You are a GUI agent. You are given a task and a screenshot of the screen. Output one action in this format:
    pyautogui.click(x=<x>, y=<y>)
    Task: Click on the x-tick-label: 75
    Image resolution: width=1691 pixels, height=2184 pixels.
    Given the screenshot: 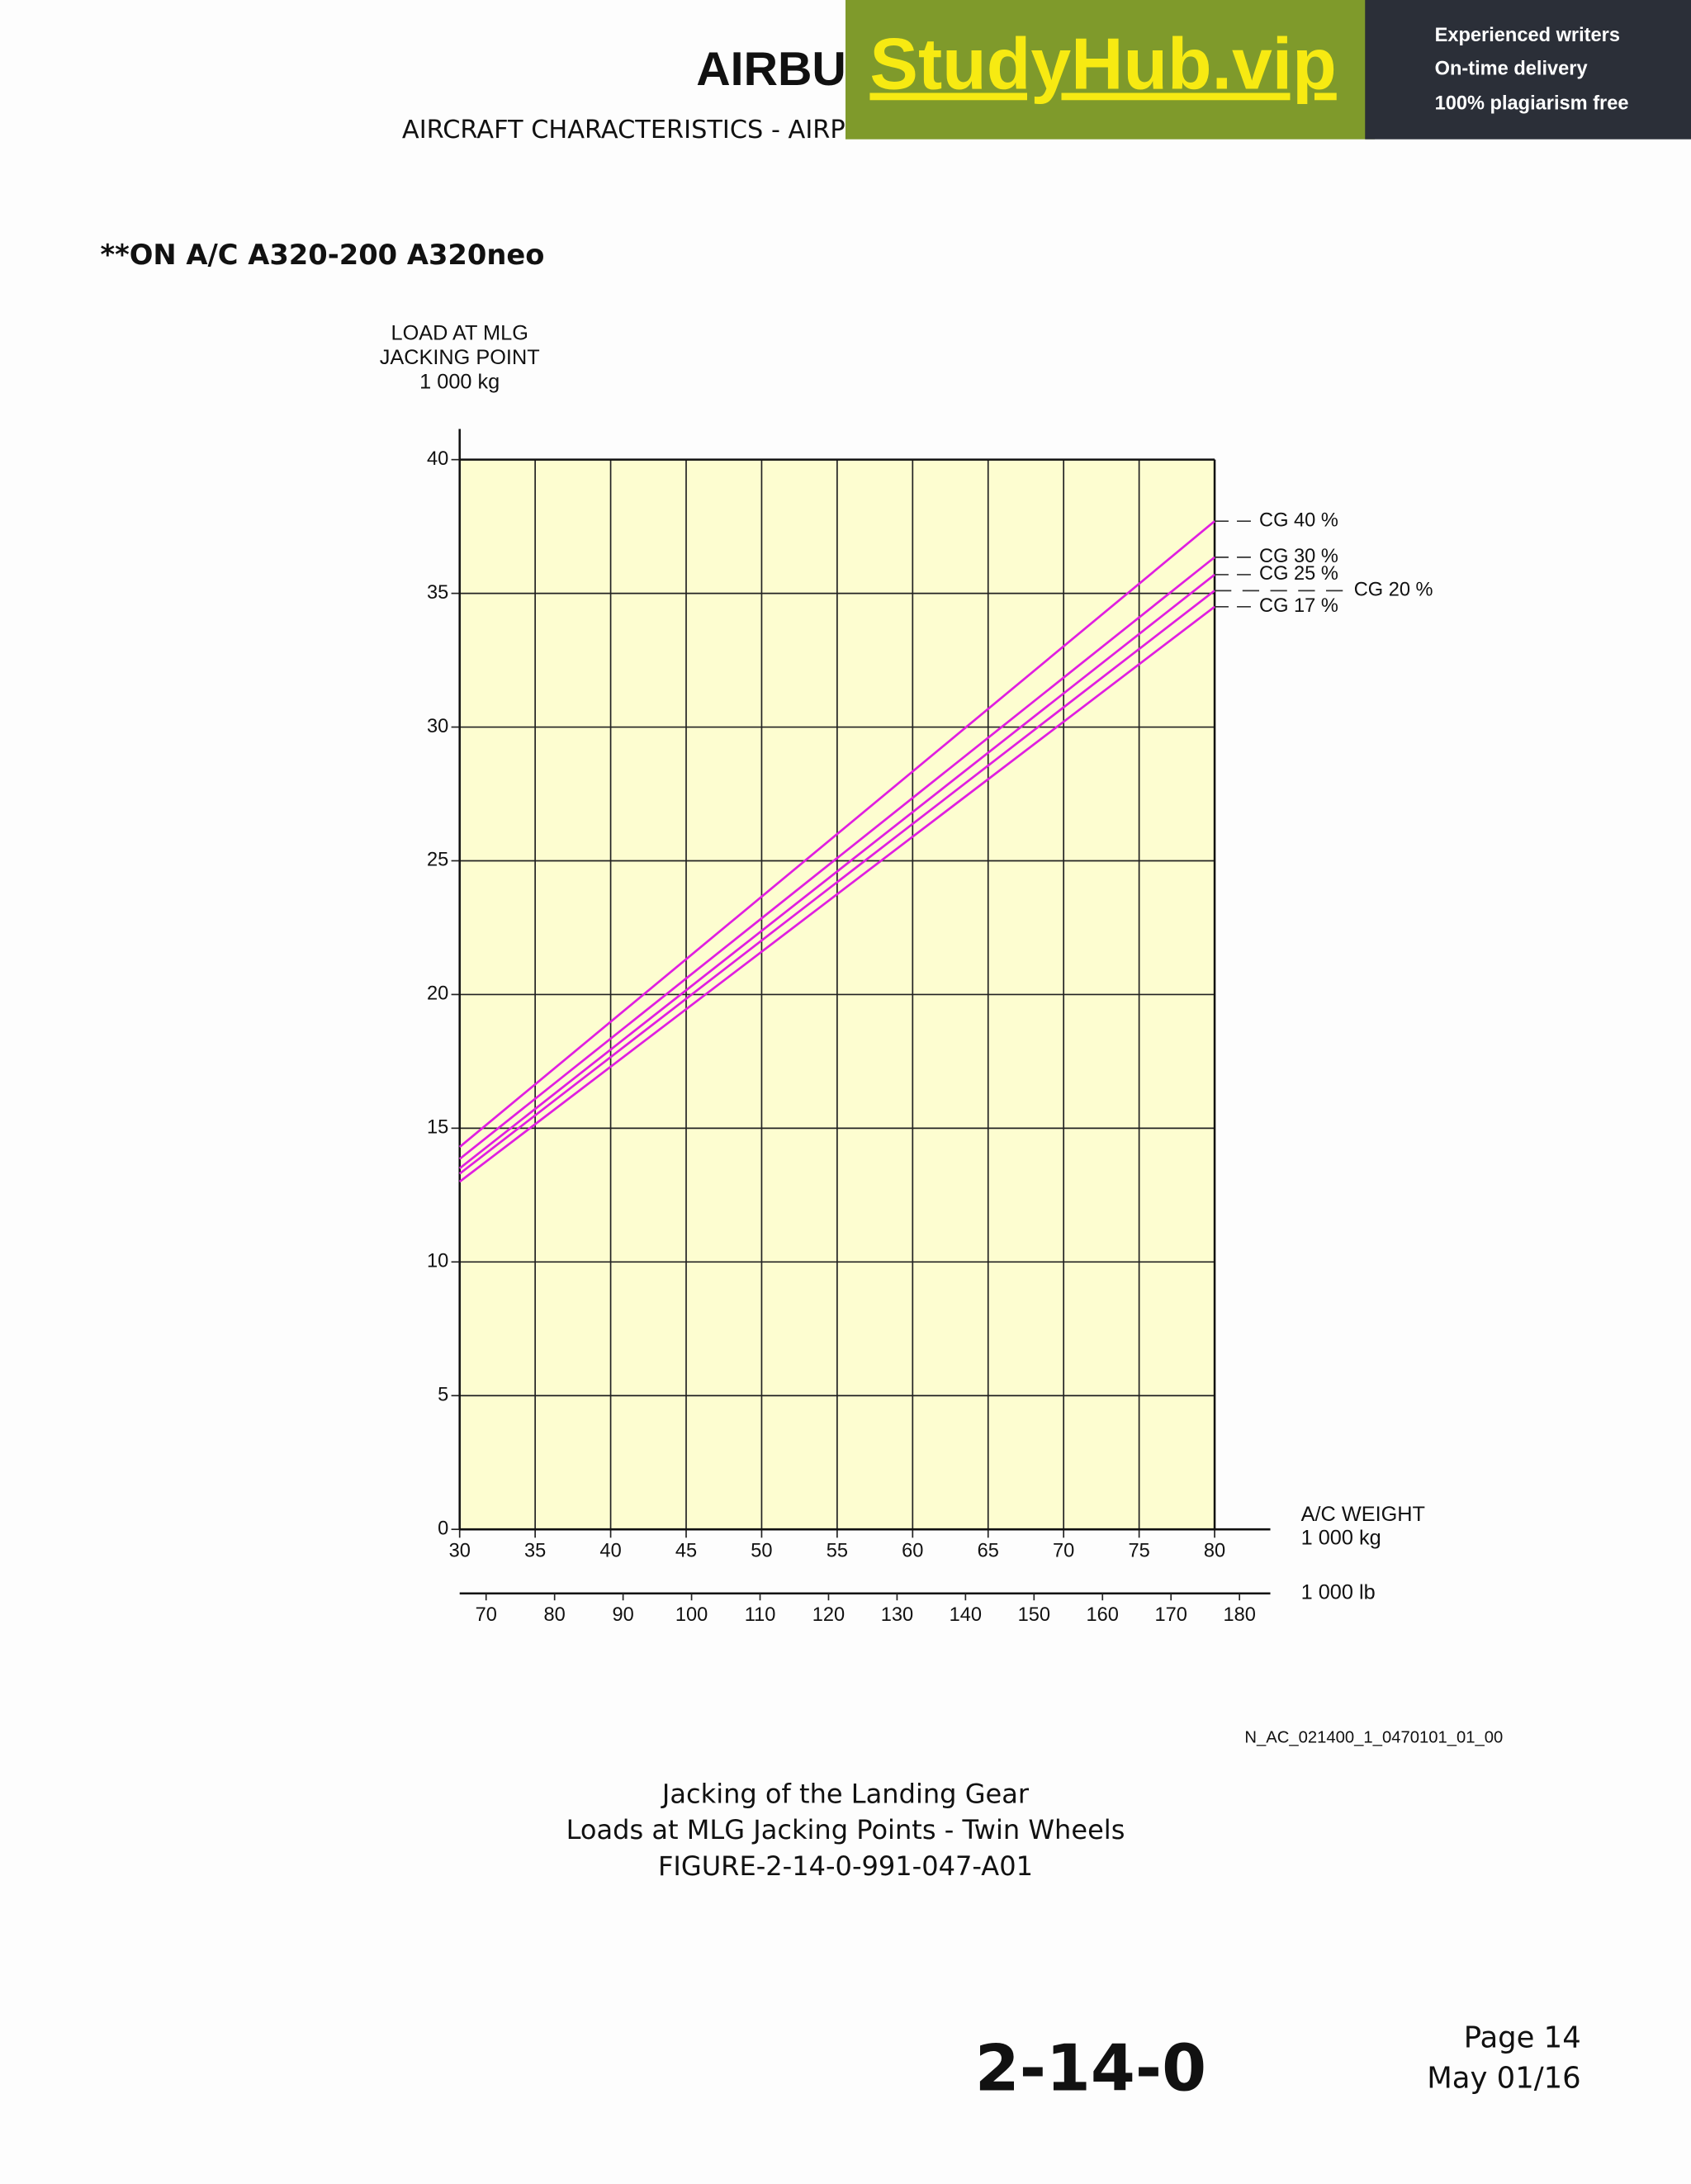 What is the action you would take?
    pyautogui.click(x=1138, y=1550)
    